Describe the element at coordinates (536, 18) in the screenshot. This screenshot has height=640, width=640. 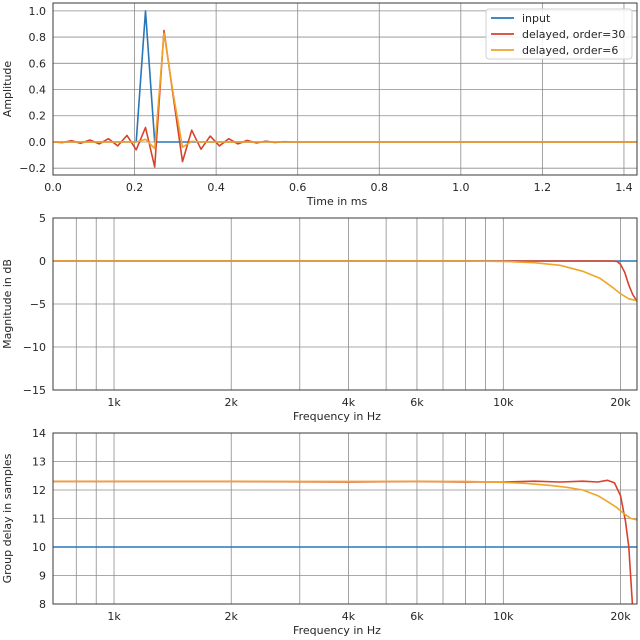
I see `legend-entry: input` at that location.